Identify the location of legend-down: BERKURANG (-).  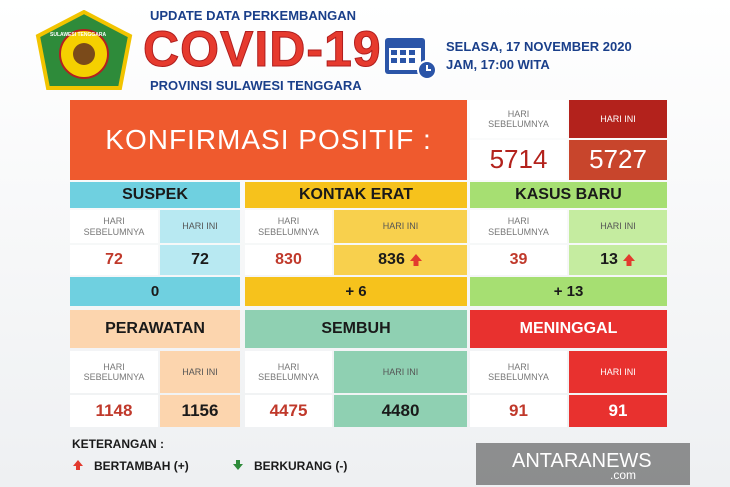
(301, 466).